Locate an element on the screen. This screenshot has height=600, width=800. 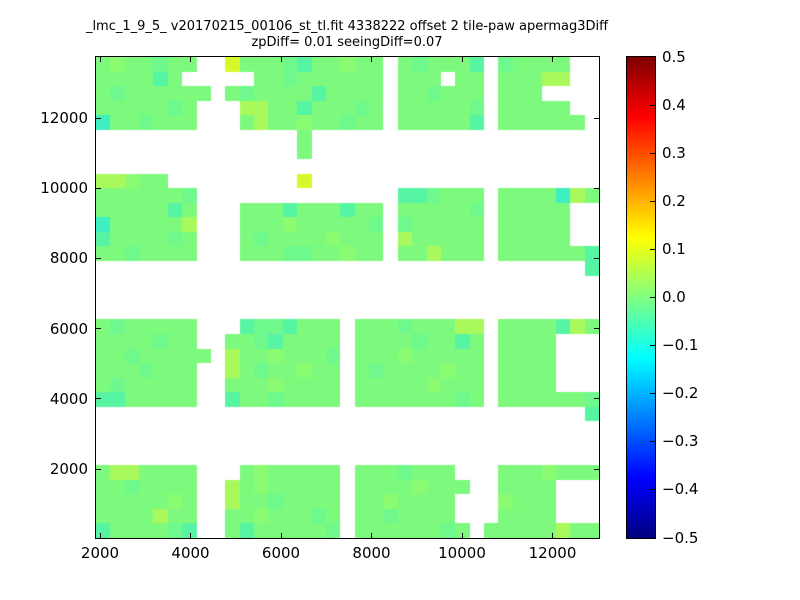
colorbar is located at coordinates (641, 297).